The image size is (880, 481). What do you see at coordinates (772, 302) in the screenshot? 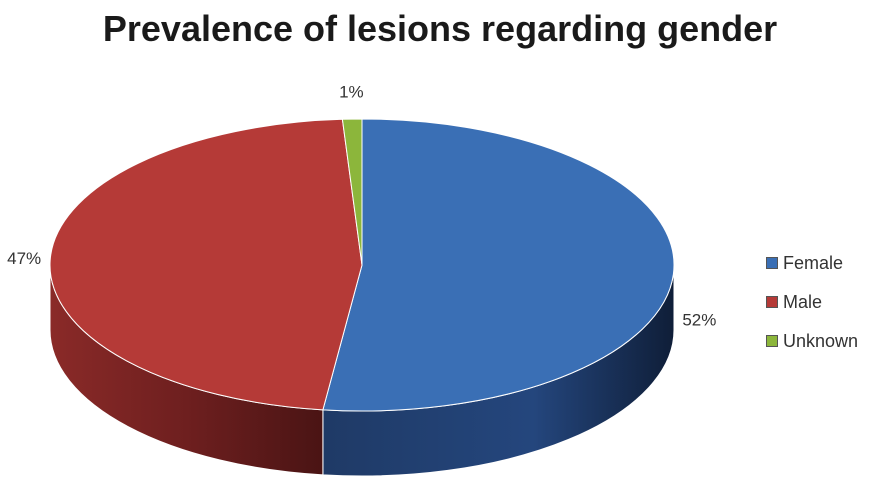
I see `legend-swatch-male` at bounding box center [772, 302].